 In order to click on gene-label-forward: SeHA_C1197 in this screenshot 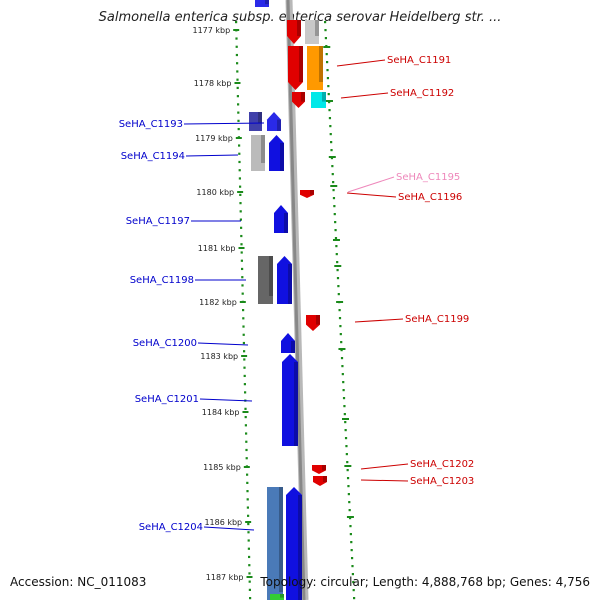, I will do `click(158, 221)`.